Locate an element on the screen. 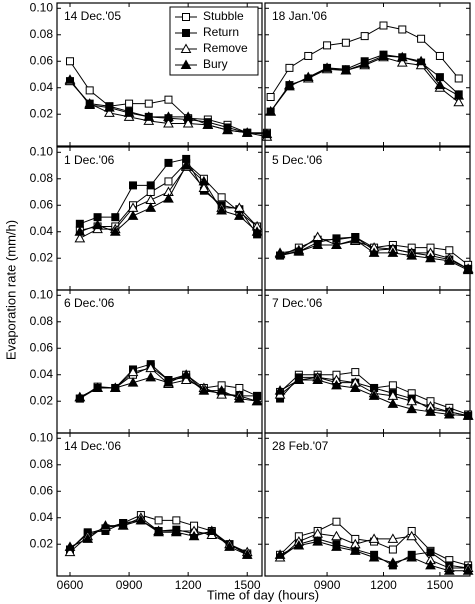 The height and width of the screenshot is (604, 475). panel-label: 28 Feb.'07 is located at coordinates (300, 446).